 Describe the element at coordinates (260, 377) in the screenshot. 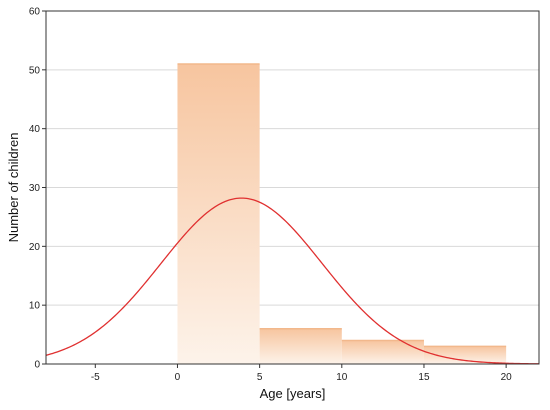

I see `x-tick-label-5: 5` at that location.